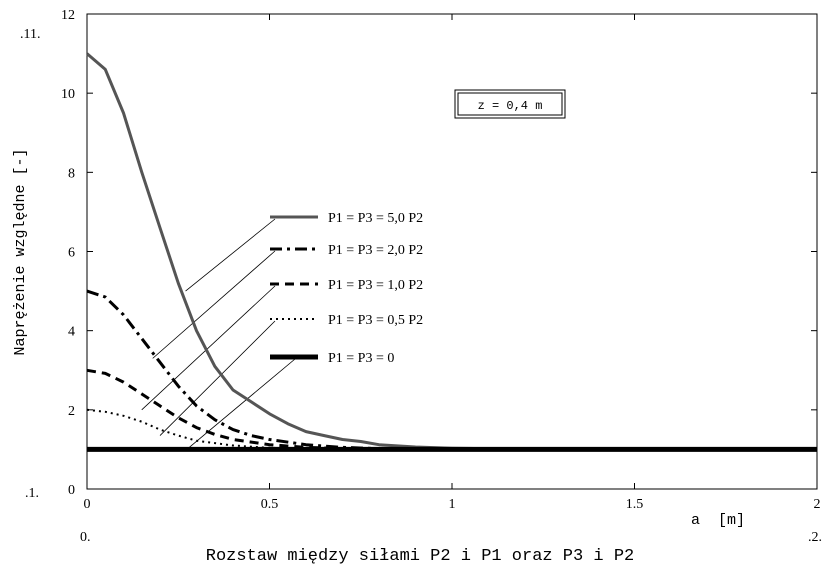  What do you see at coordinates (71, 173) in the screenshot?
I see `y-tick-label: 8` at bounding box center [71, 173].